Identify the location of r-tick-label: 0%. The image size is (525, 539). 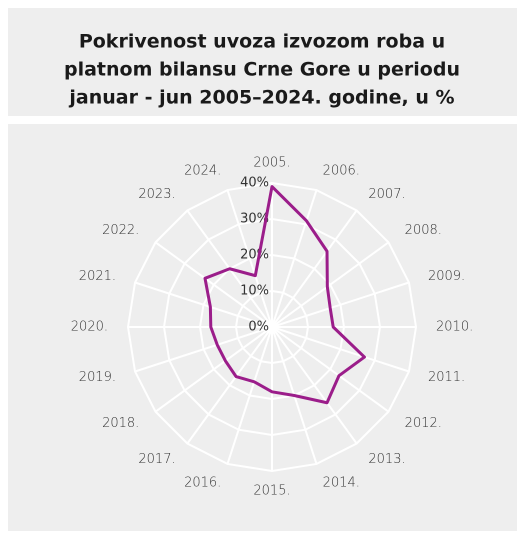
(258, 327).